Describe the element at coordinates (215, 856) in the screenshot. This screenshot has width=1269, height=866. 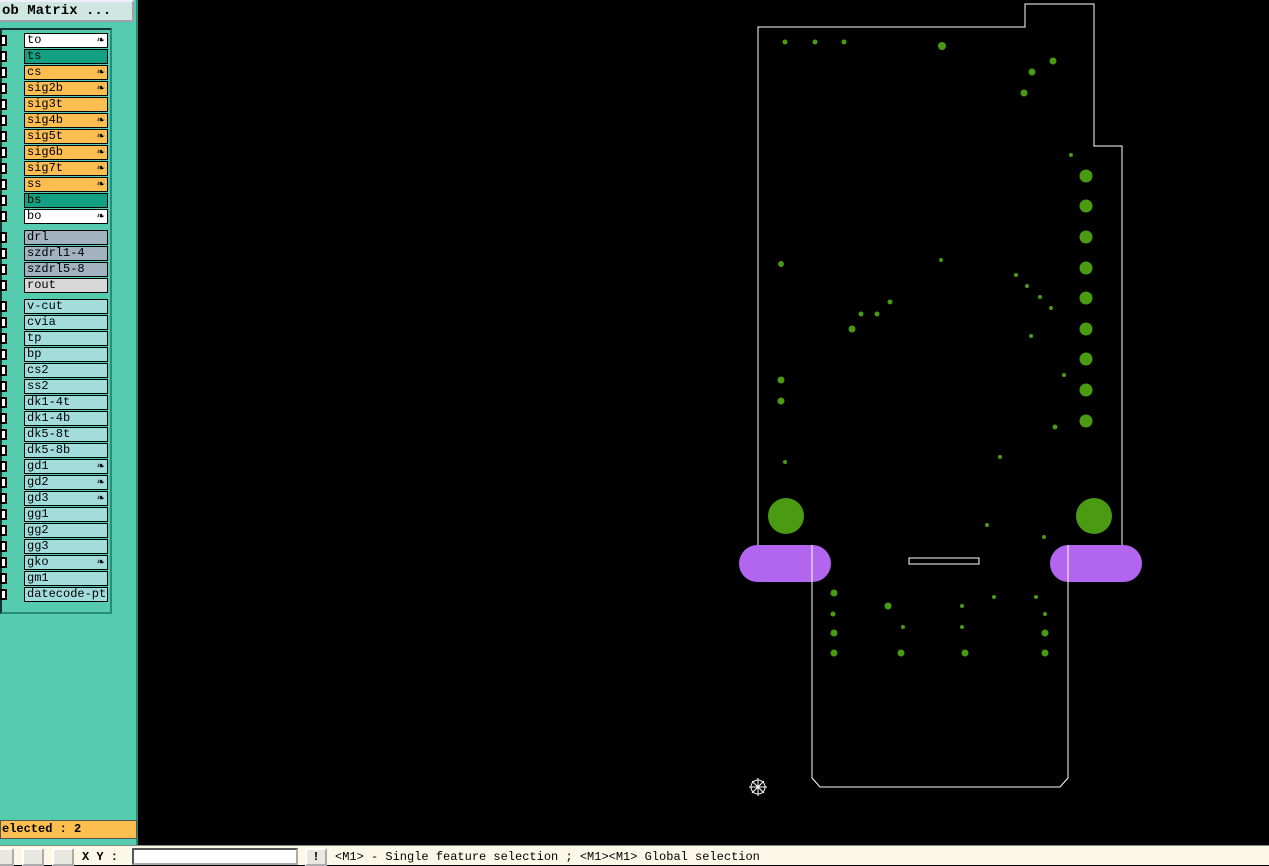
I see `xy-input` at that location.